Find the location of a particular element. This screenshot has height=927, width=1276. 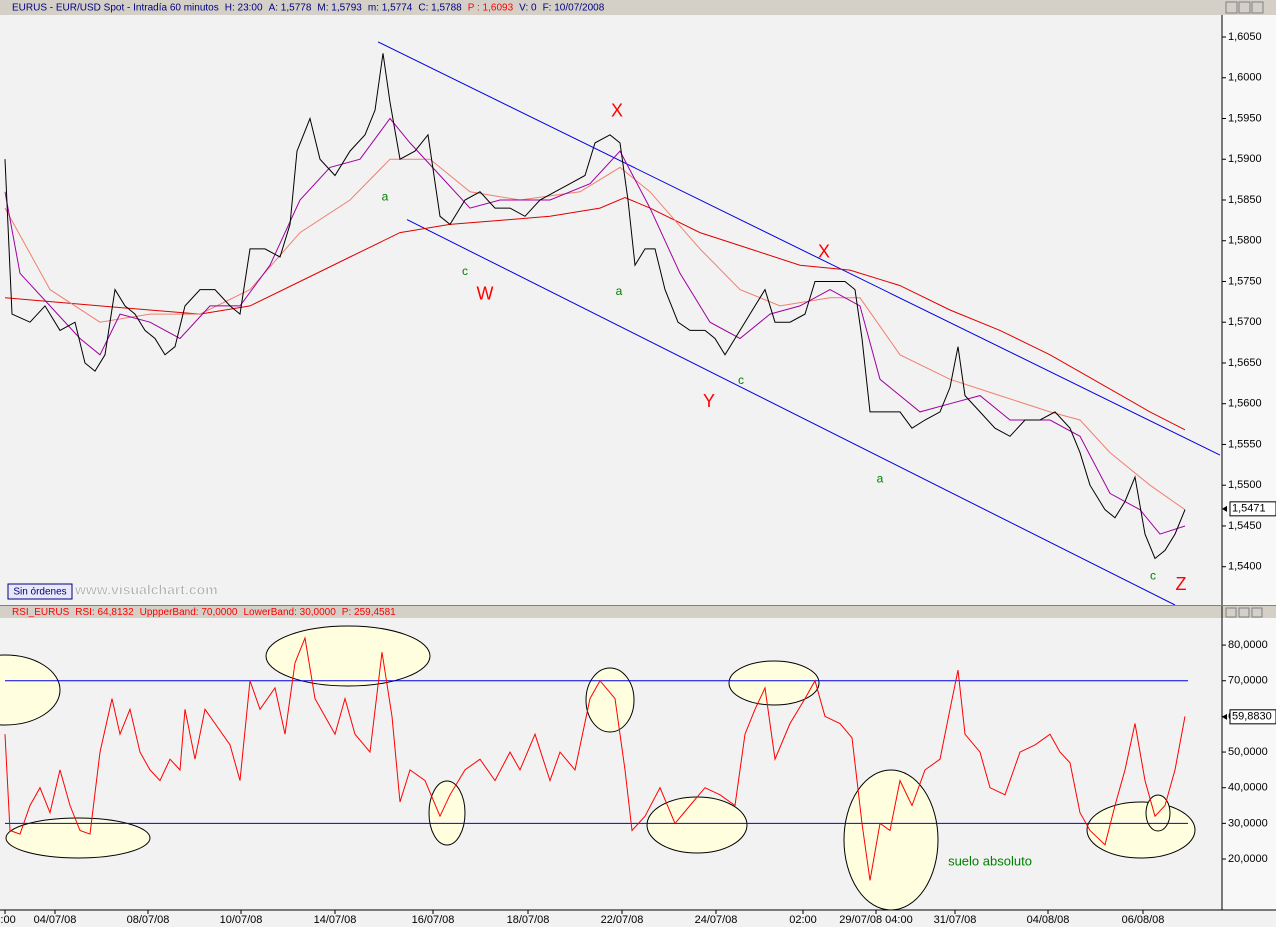

wave-label: Z is located at coordinates (1181, 584).